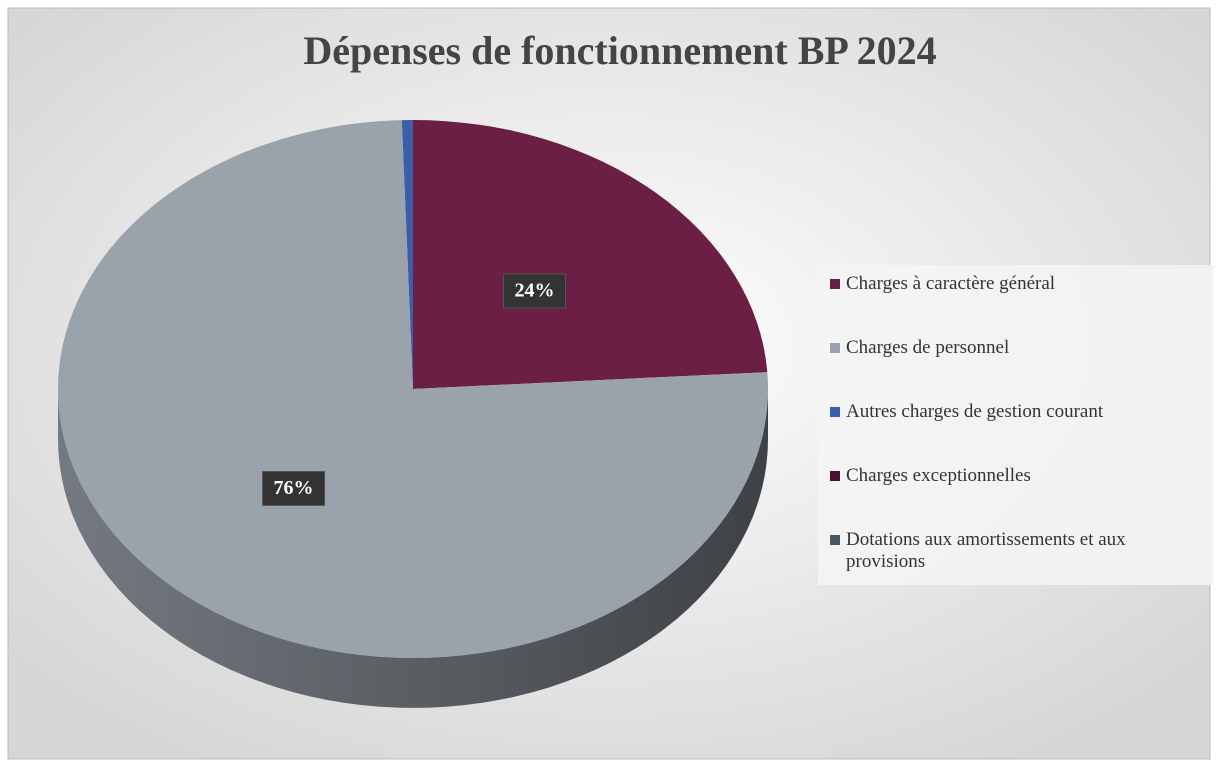 The width and height of the screenshot is (1218, 767). What do you see at coordinates (938, 475) in the screenshot?
I see `legend-label: Charges exceptionnelles` at bounding box center [938, 475].